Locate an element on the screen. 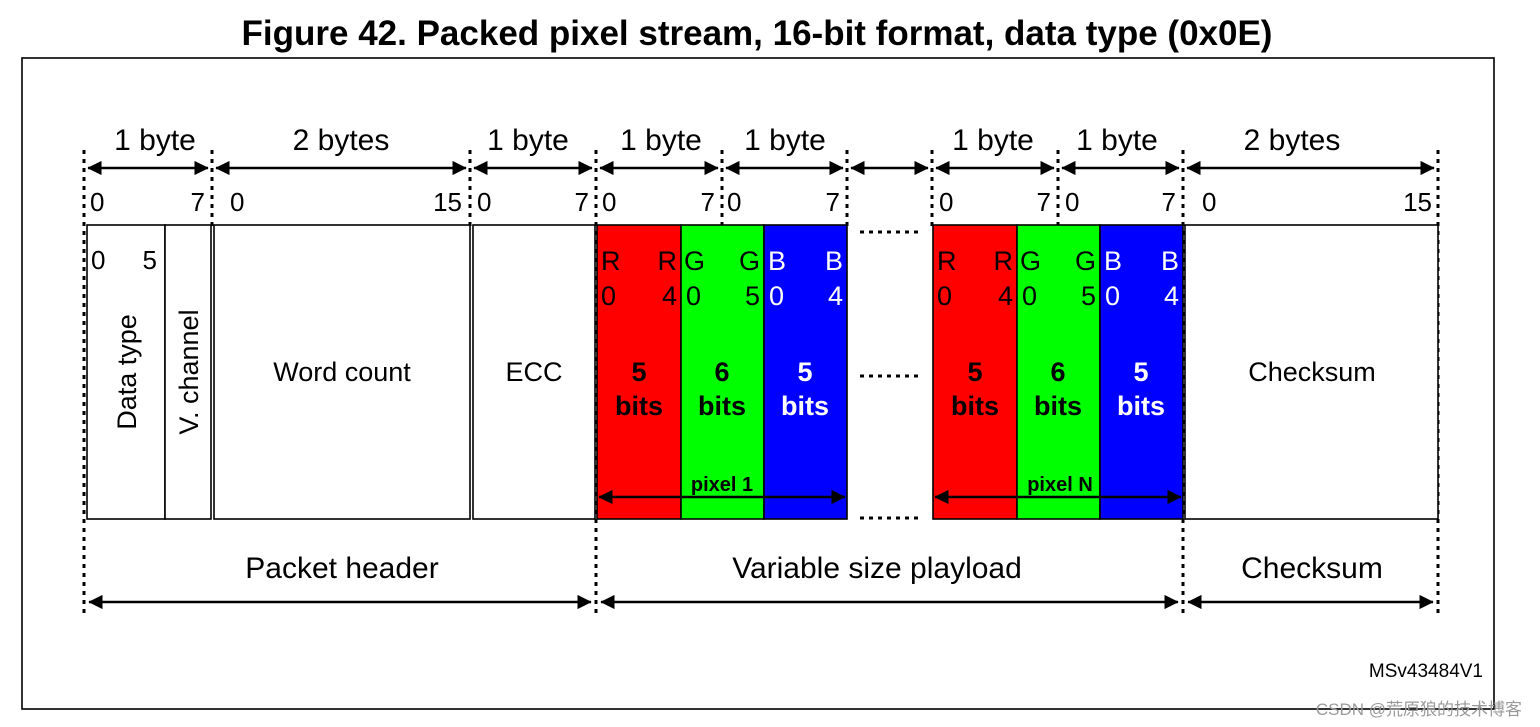 The width and height of the screenshot is (1540, 727). payload-label: Variable size playload is located at coordinates (877, 568).